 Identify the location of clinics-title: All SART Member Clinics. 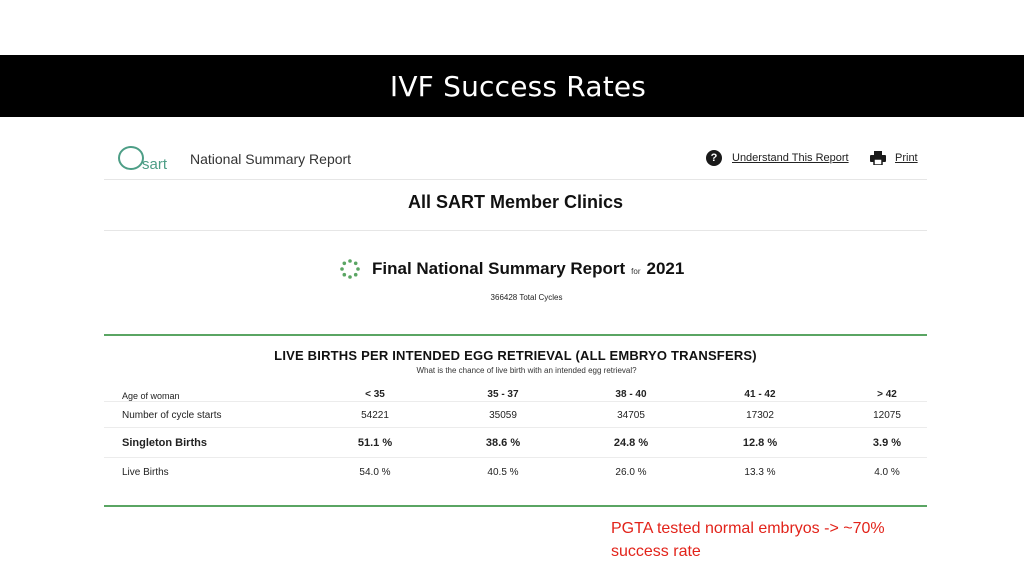
(515, 202).